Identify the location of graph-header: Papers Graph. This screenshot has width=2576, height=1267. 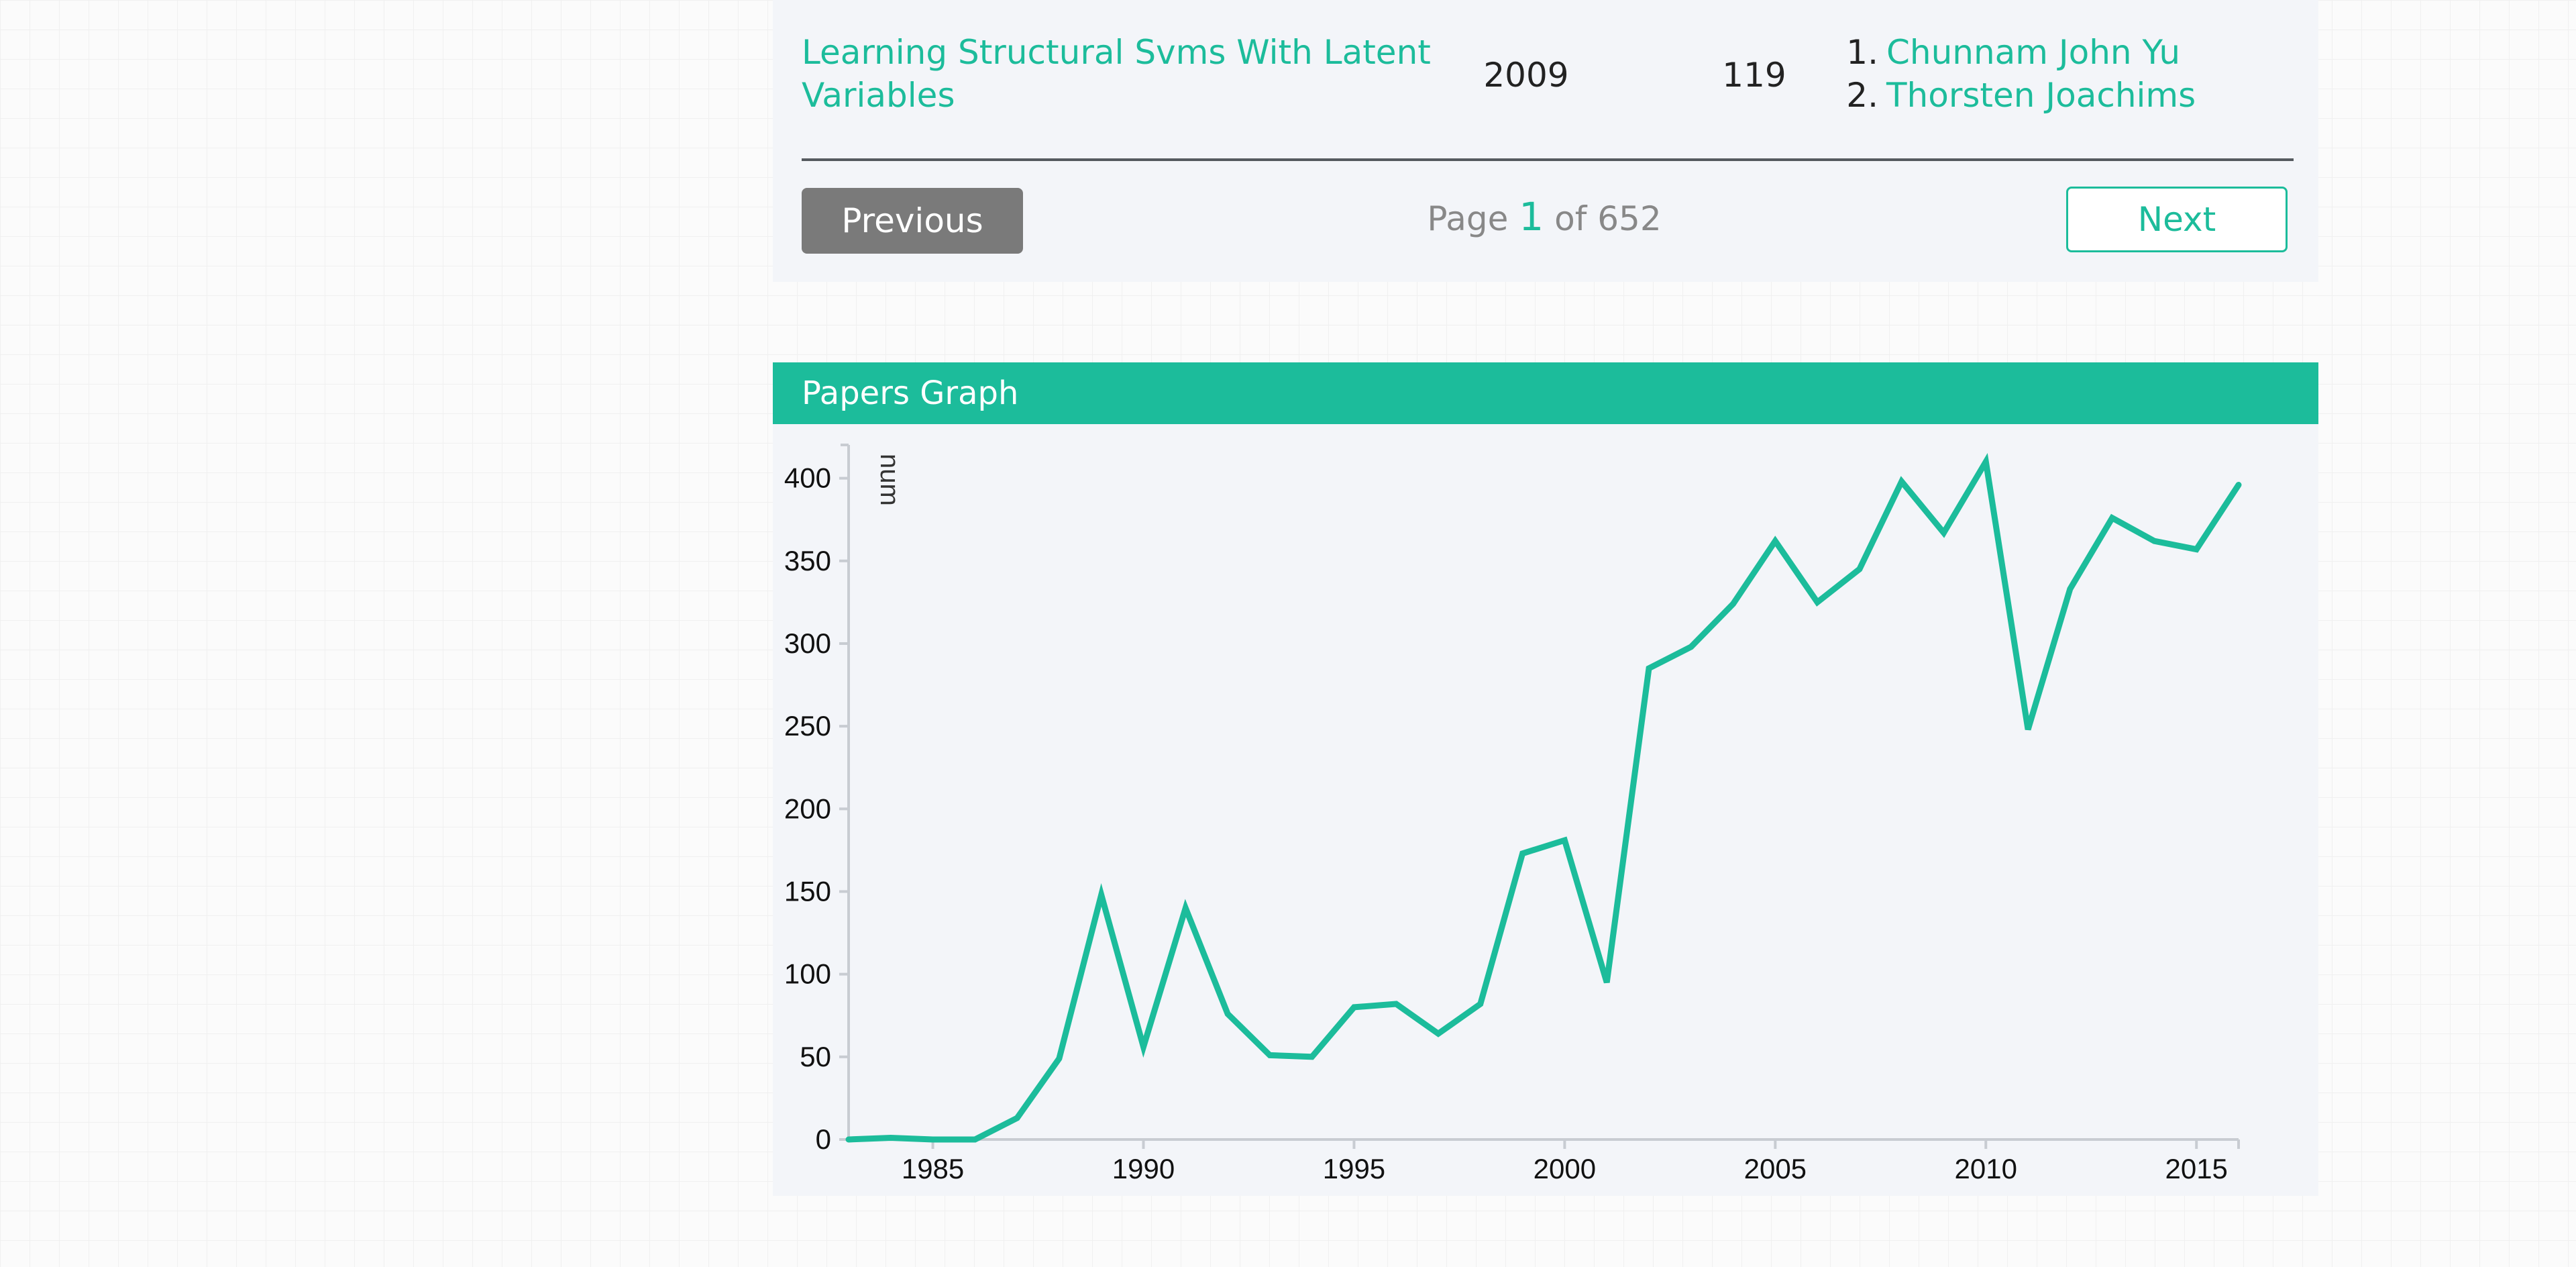
(1545, 393).